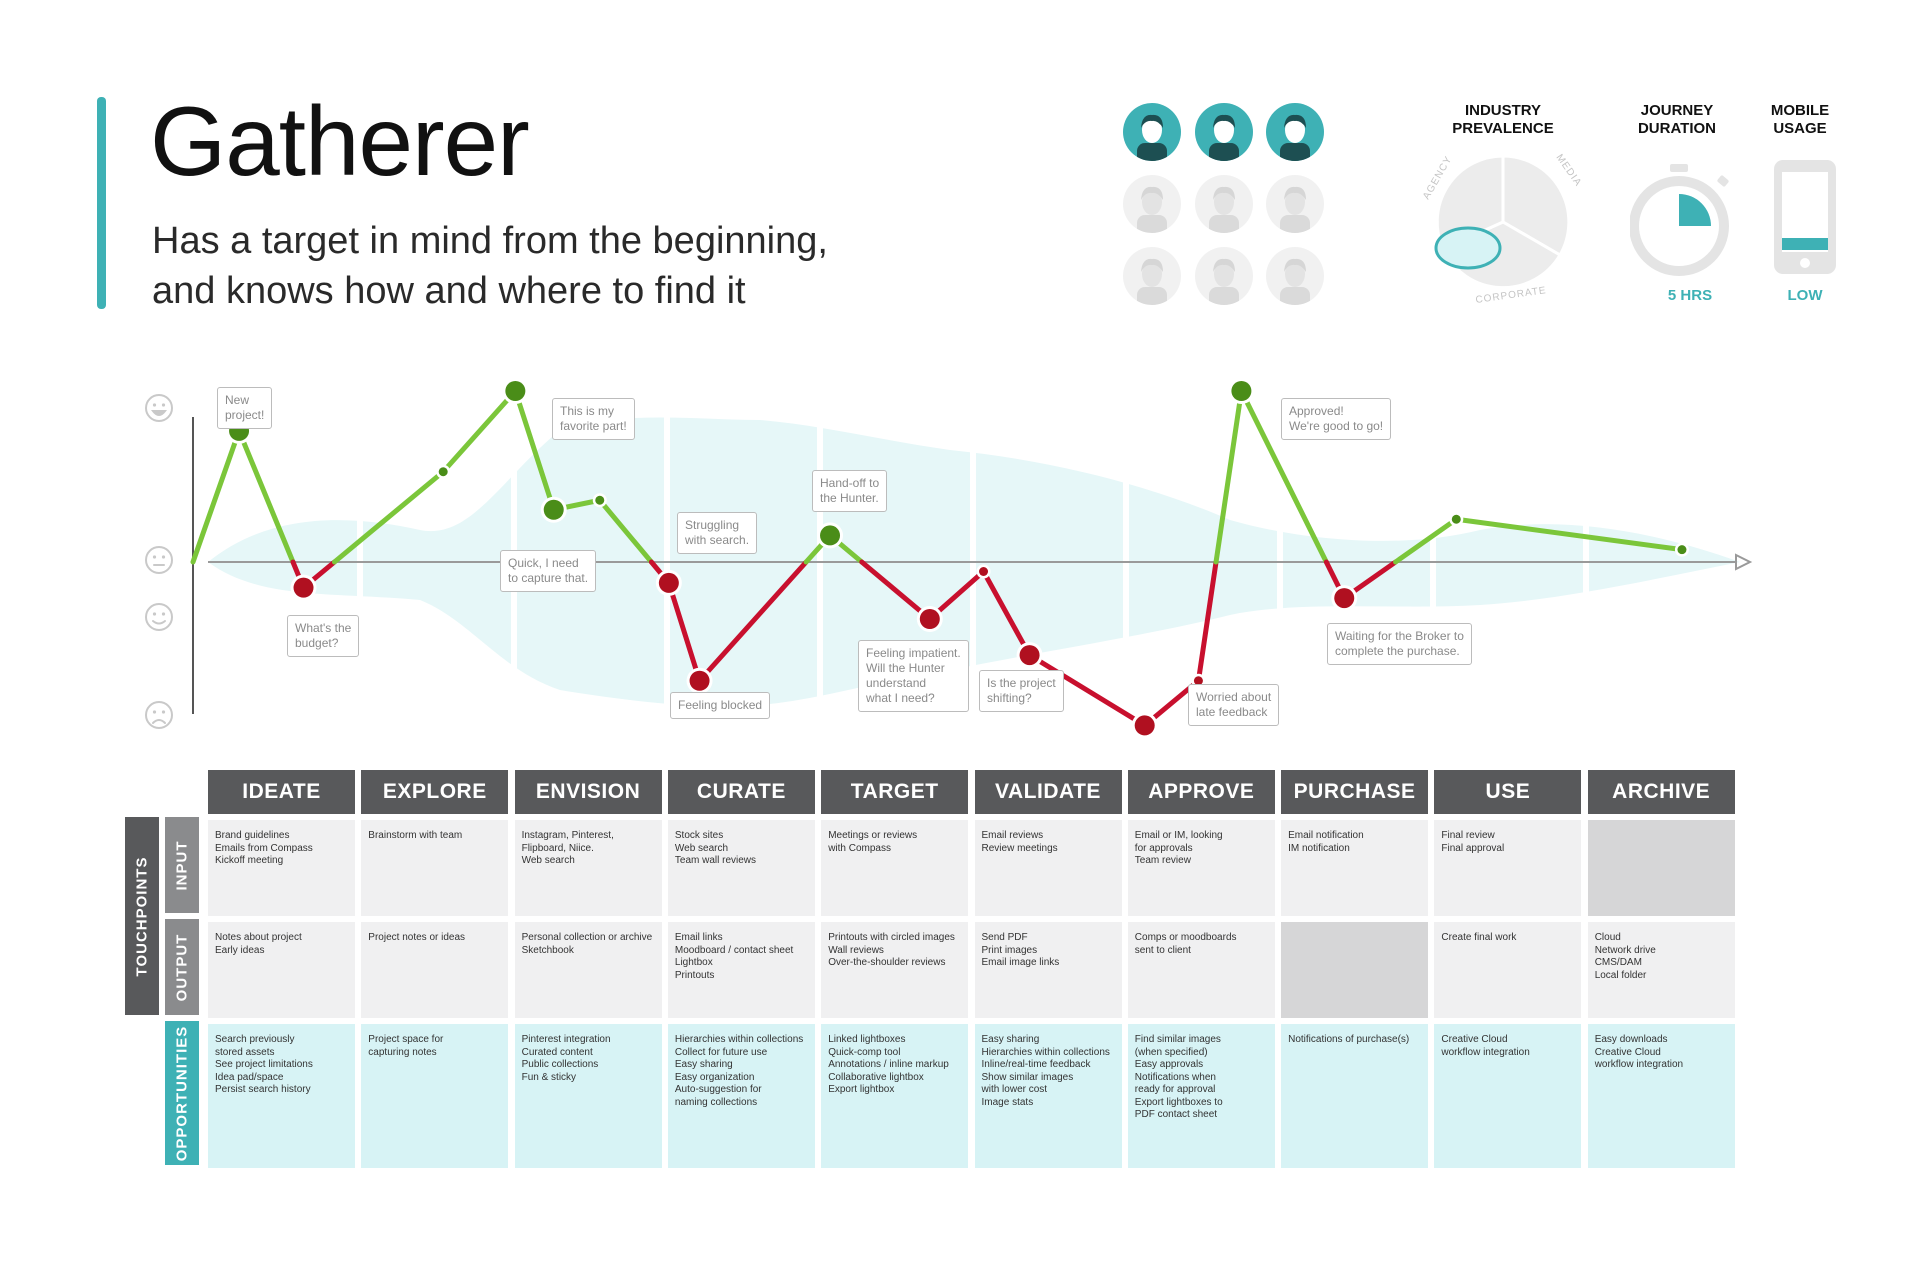  I want to click on avatar-woman-glasses, so click(1224, 132).